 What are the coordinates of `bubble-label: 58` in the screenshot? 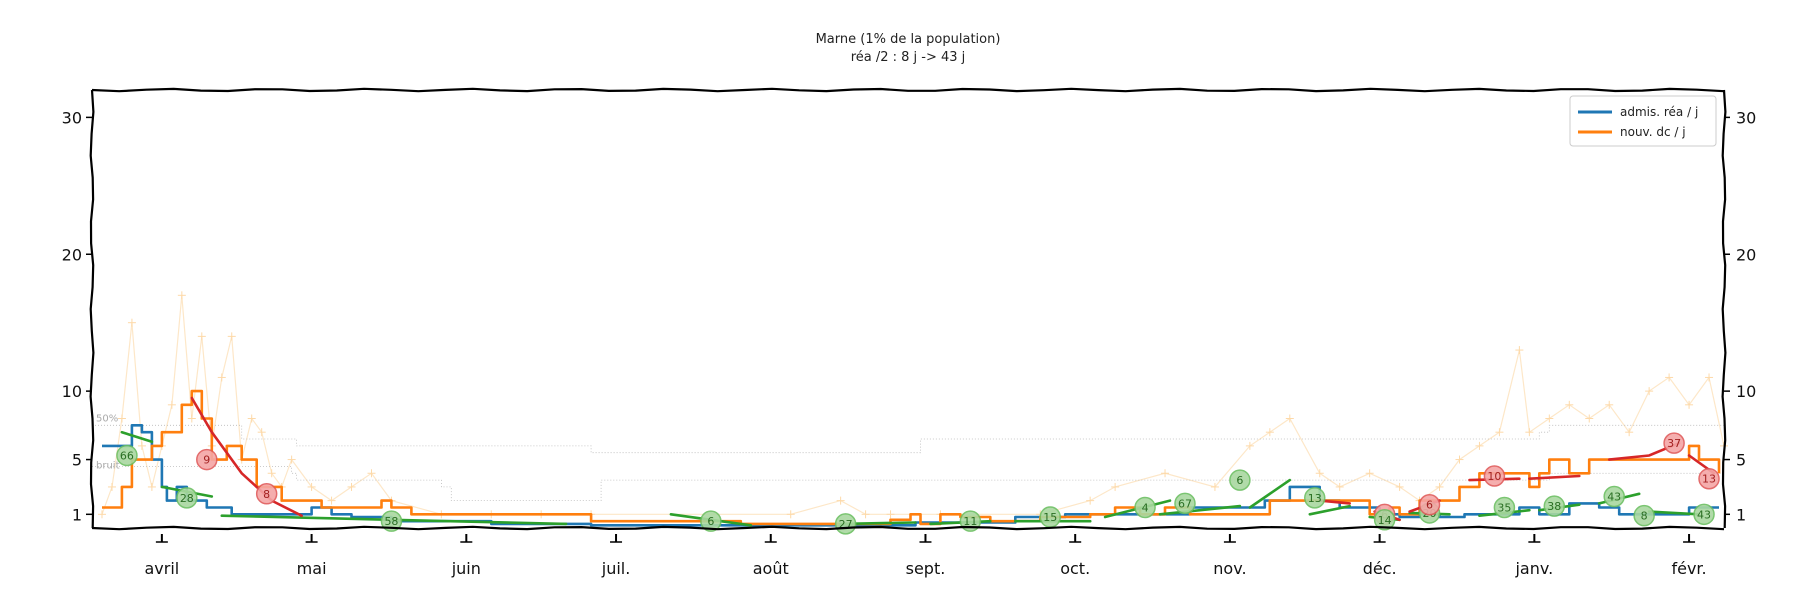 It's located at (391, 521).